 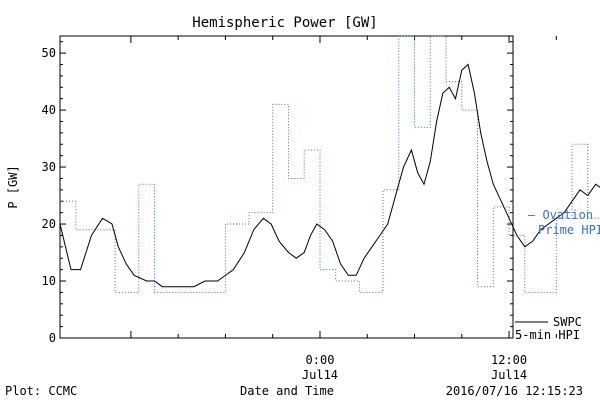 I want to click on x-tick-label-time: 0:00, so click(x=320, y=360).